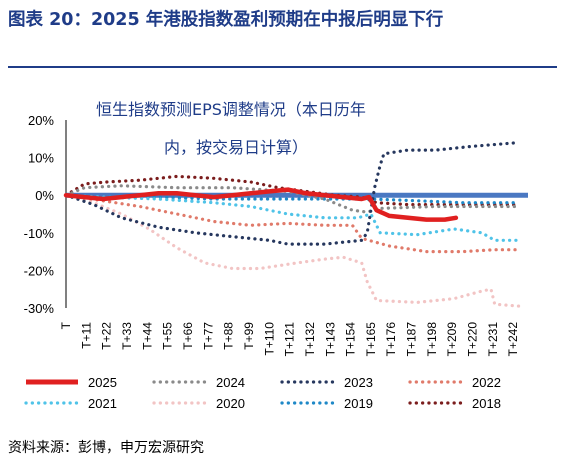  I want to click on x-tick-label: T+143, so click(330, 339).